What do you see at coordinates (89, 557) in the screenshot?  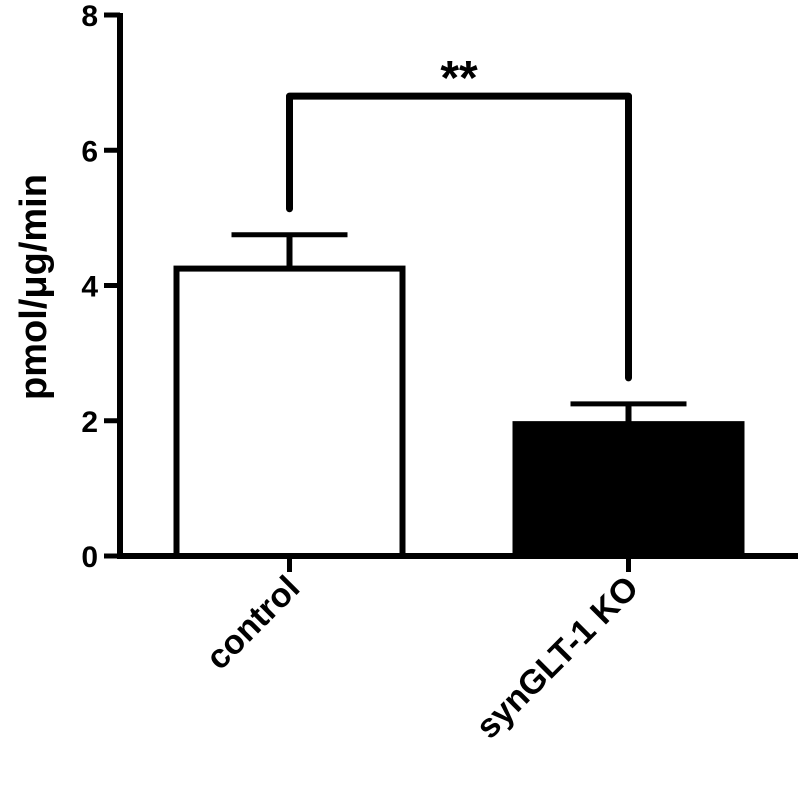 I see `y-tick-label: 0` at bounding box center [89, 557].